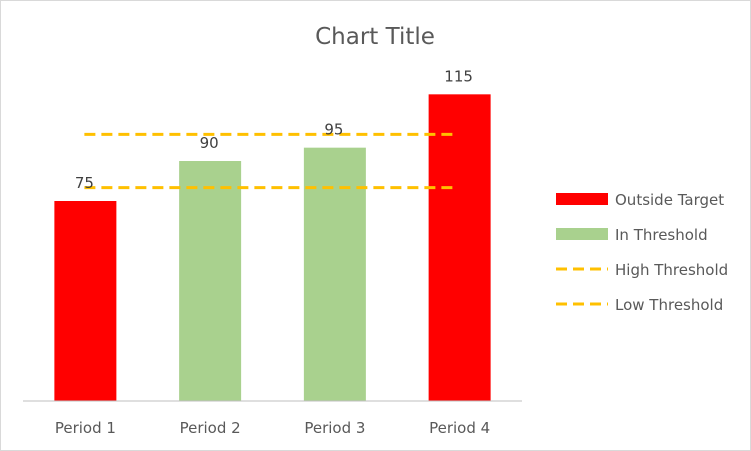  What do you see at coordinates (458, 76) in the screenshot?
I see `data-label-4: 115` at bounding box center [458, 76].